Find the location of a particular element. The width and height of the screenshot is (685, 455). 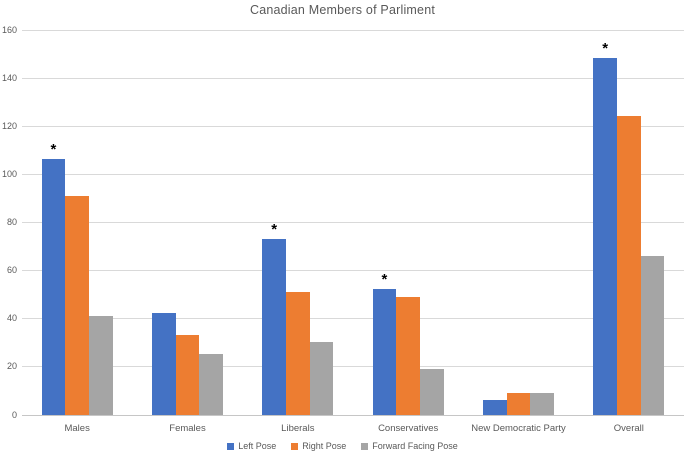

significance-asterisk-males: * is located at coordinates (53, 150).